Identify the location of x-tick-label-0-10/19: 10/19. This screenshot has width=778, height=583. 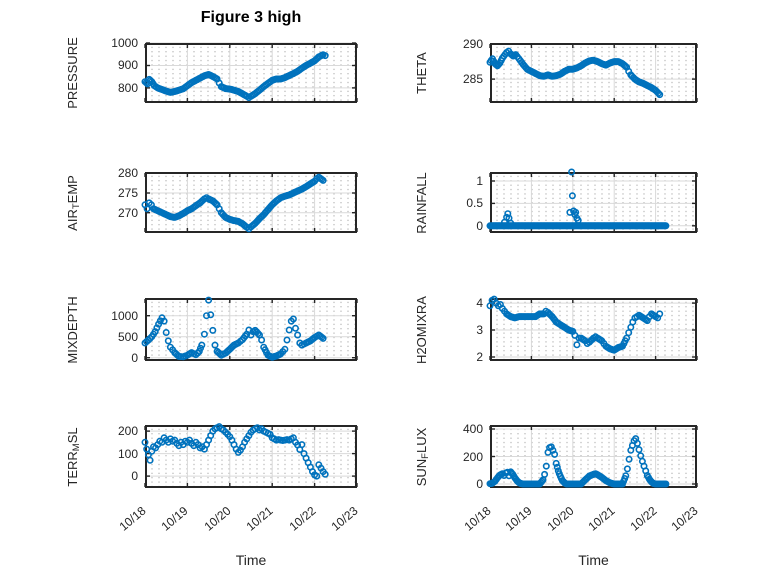
(174, 518).